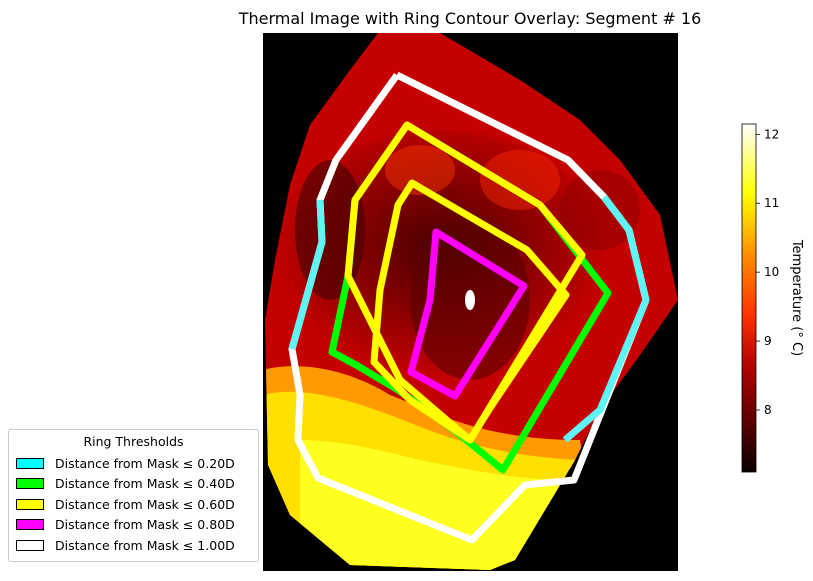 This screenshot has width=813, height=581. Describe the element at coordinates (145, 524) in the screenshot. I see `legend-label: Distance from Mask ≤ 0.80D` at that location.